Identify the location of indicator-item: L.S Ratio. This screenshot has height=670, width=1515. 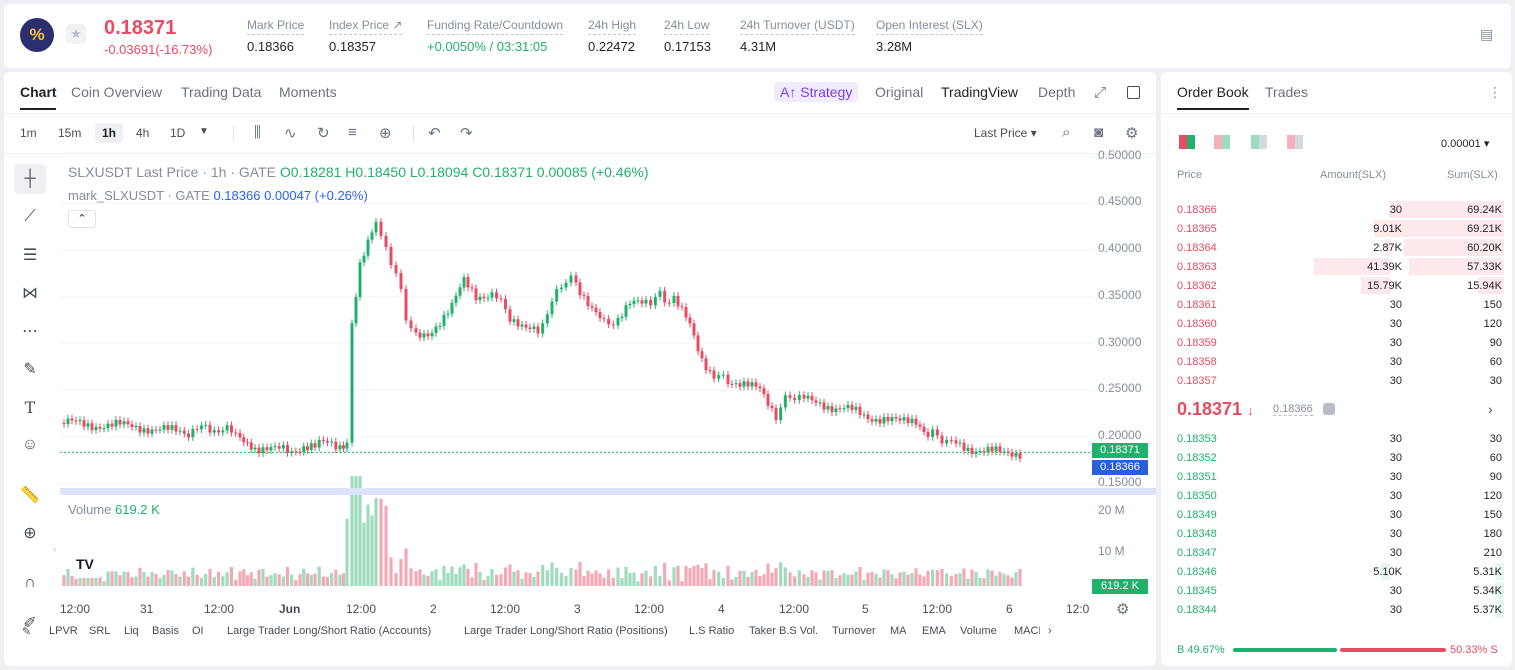
(712, 631).